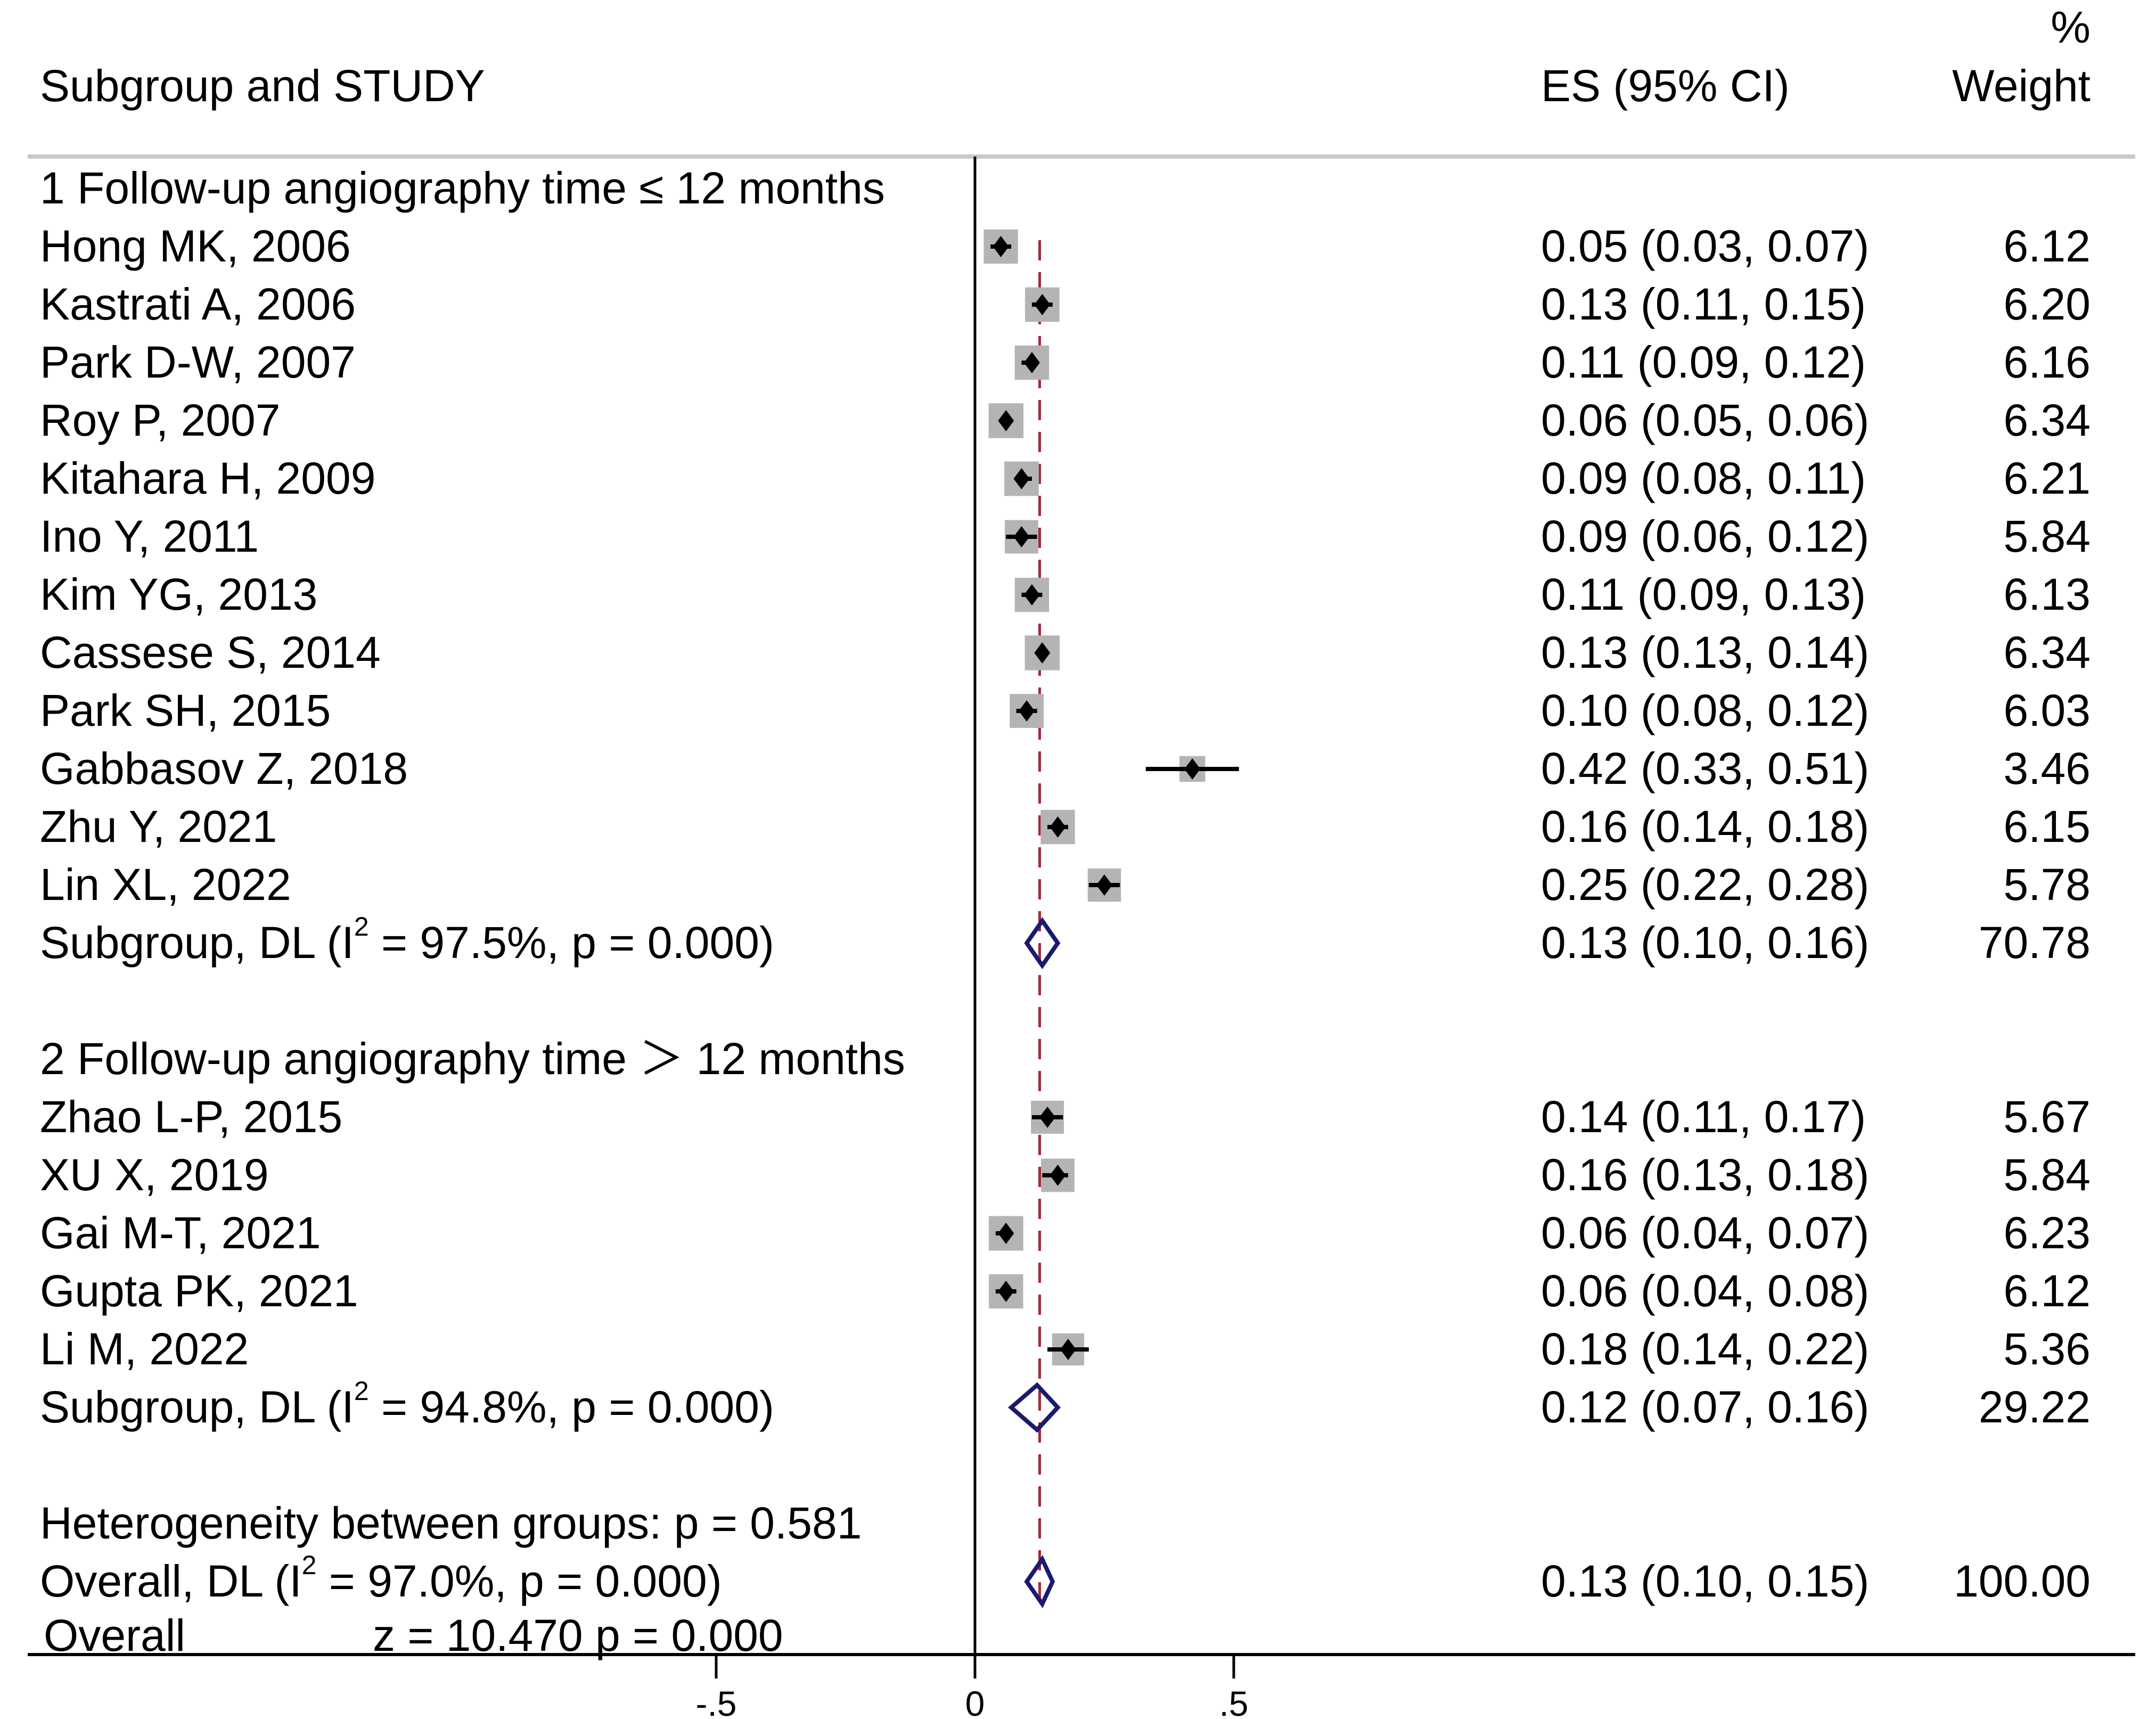  Describe the element at coordinates (114, 1635) in the screenshot. I see `overall-test-label: Overall` at that location.